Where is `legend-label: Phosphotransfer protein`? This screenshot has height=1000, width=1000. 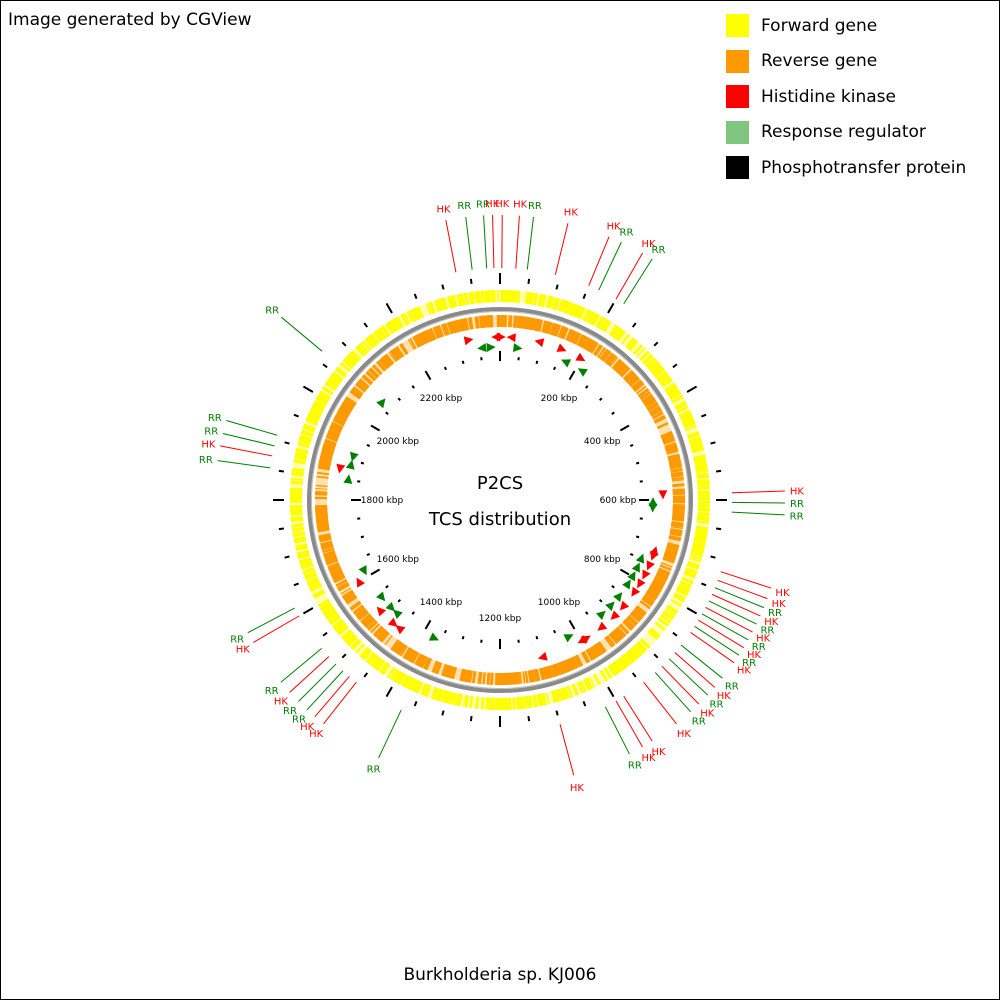 legend-label: Phosphotransfer protein is located at coordinates (864, 167).